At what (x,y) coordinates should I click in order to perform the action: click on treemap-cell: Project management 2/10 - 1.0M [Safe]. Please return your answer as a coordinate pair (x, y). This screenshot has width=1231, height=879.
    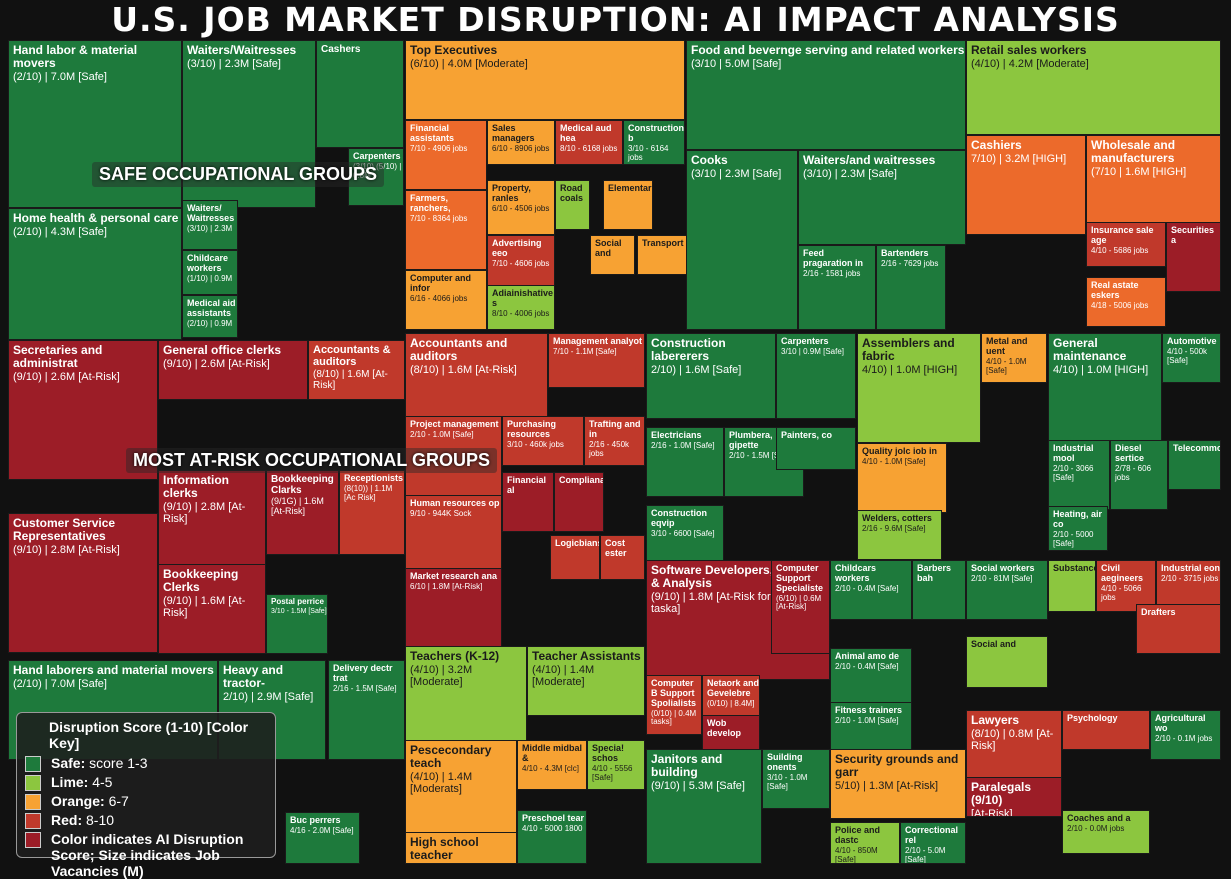
    Looking at the image, I should click on (453, 461).